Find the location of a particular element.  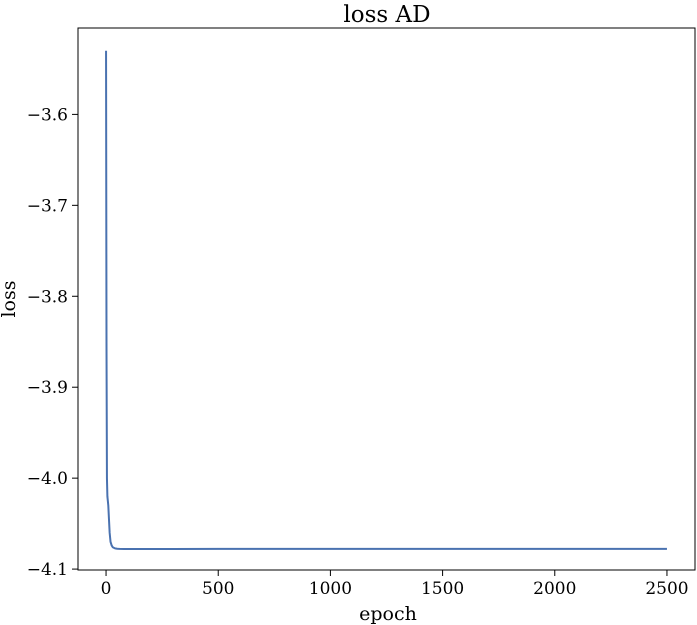

y-tick-label: −3.8 is located at coordinates (47, 297).